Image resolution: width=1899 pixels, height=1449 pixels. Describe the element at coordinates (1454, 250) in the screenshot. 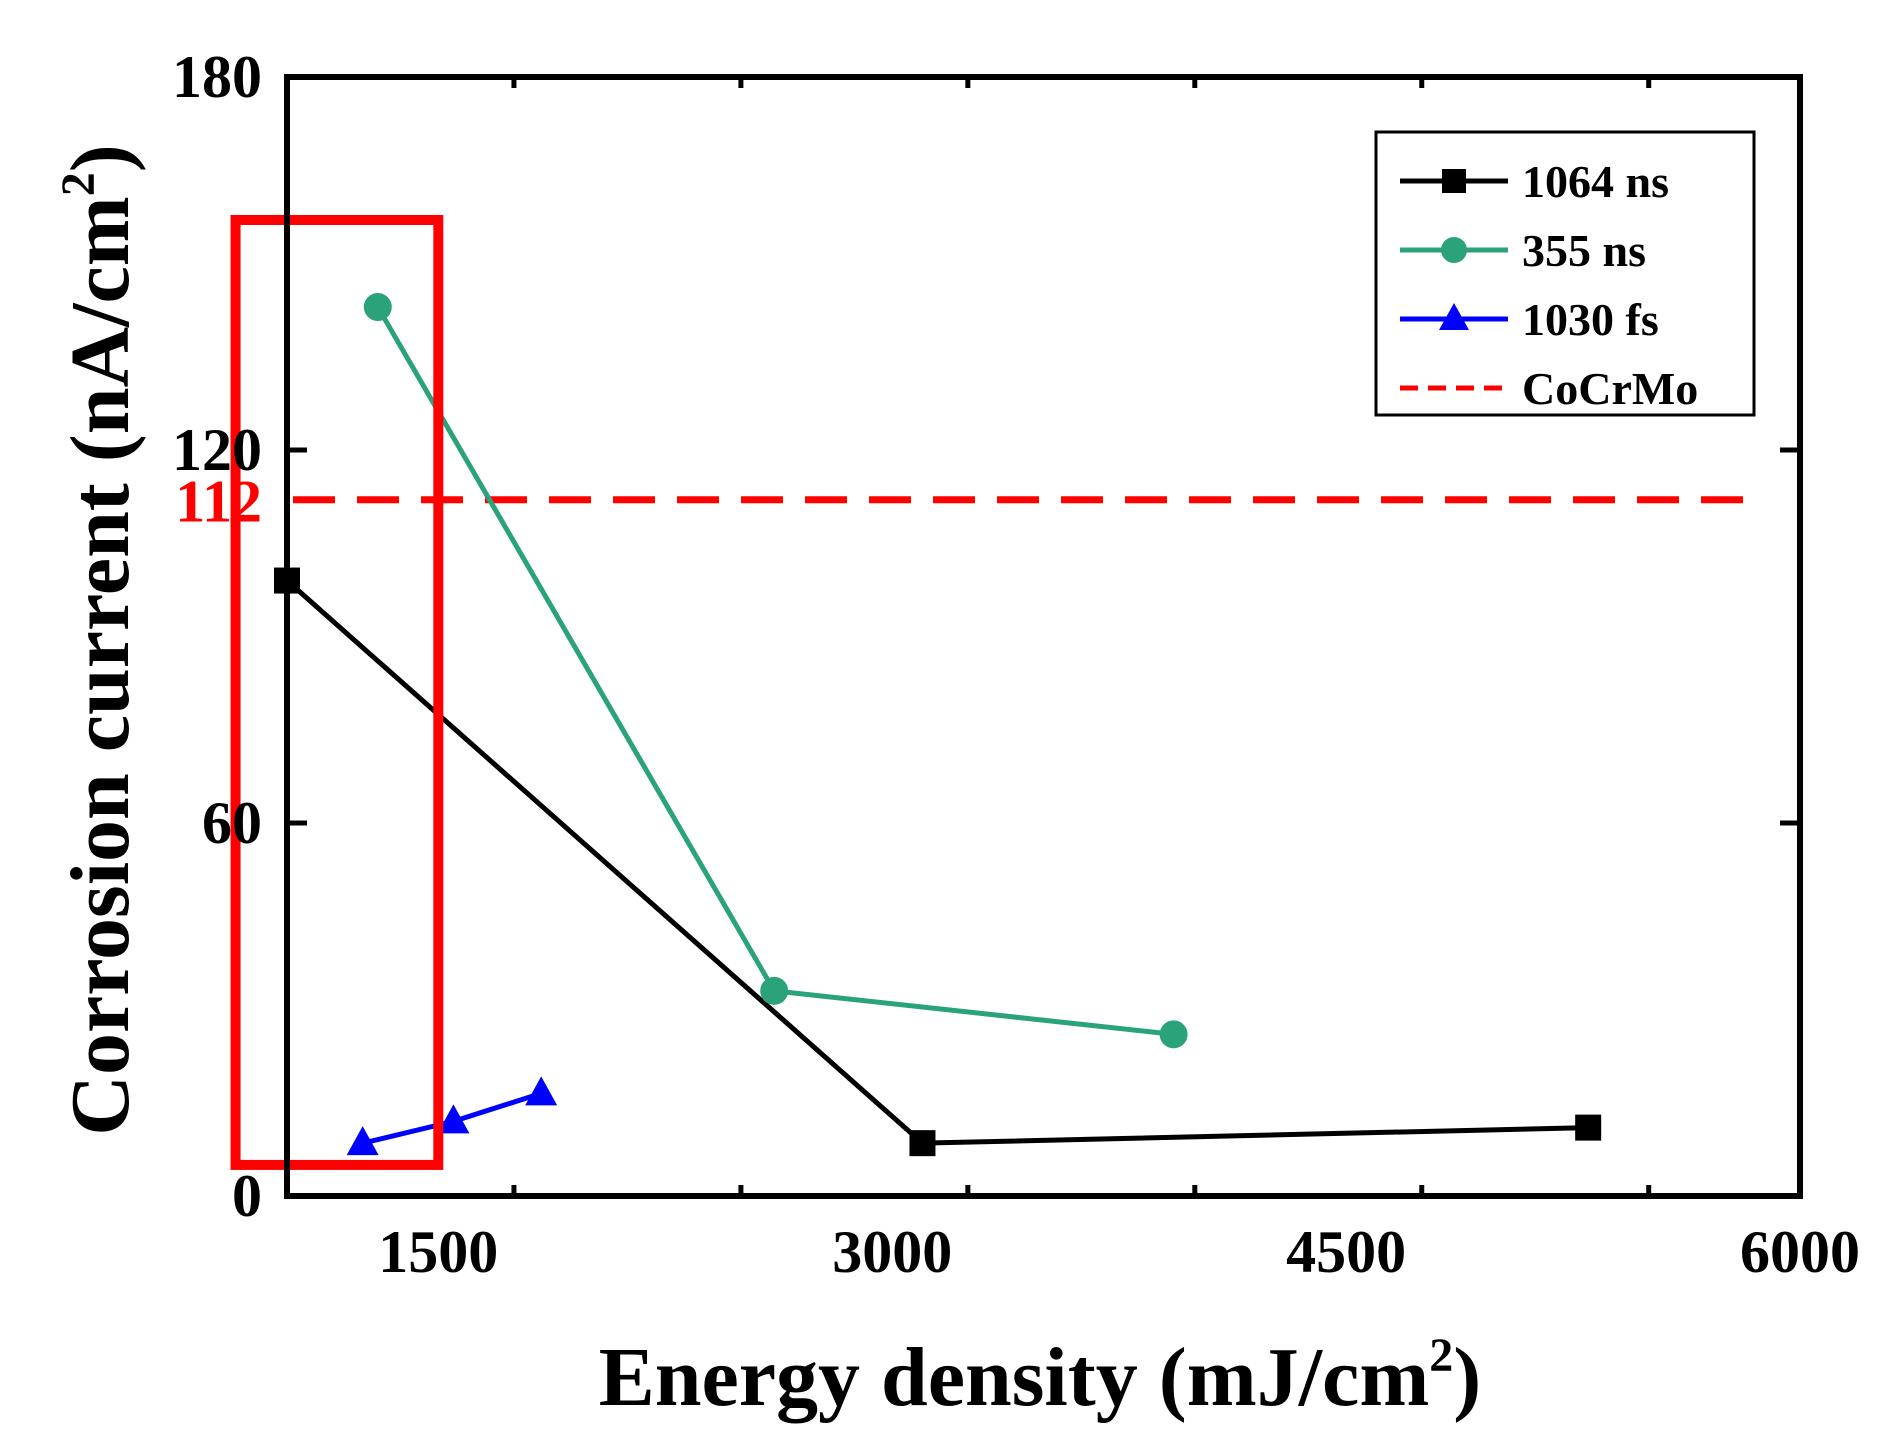

I see `legend-marker-circle` at that location.